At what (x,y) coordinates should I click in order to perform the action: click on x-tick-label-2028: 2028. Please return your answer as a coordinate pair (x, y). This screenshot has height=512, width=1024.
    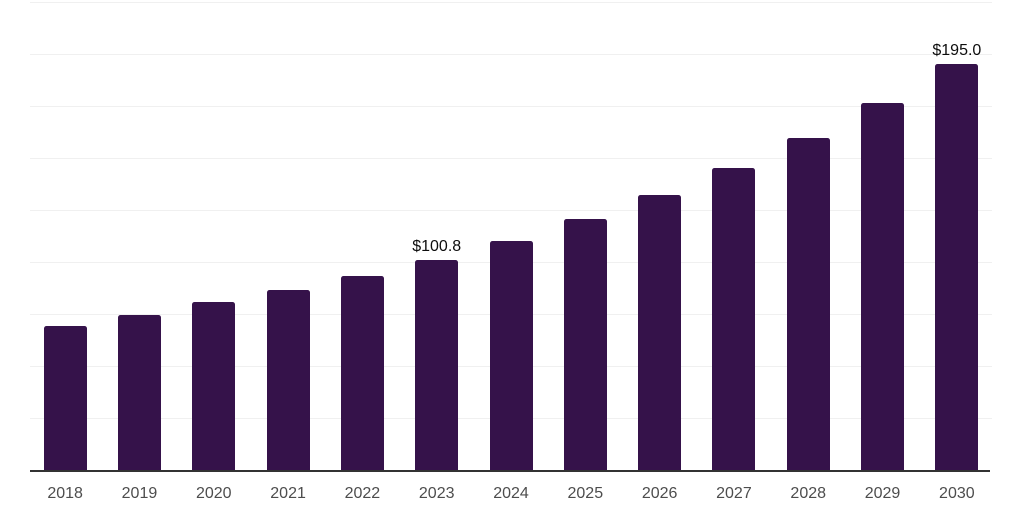
    Looking at the image, I should click on (808, 493).